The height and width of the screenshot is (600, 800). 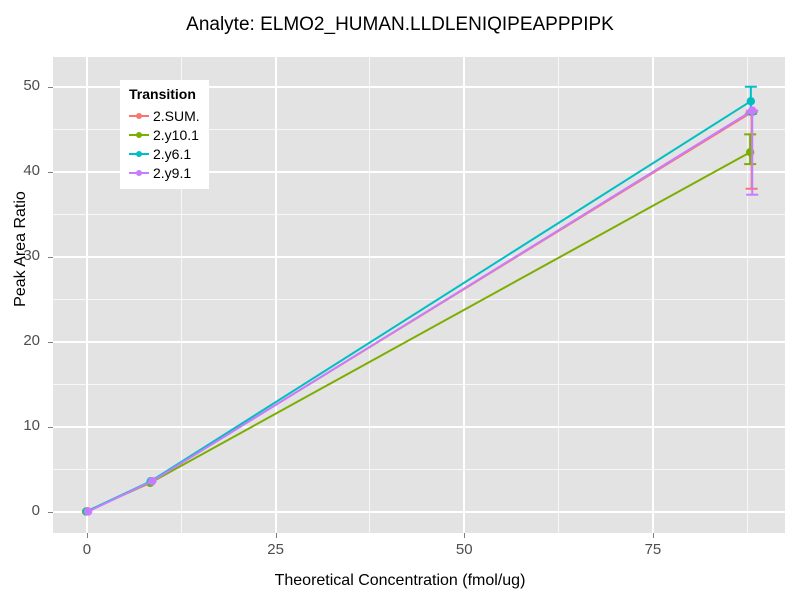 I want to click on x-tick-label: 0, so click(x=87, y=549).